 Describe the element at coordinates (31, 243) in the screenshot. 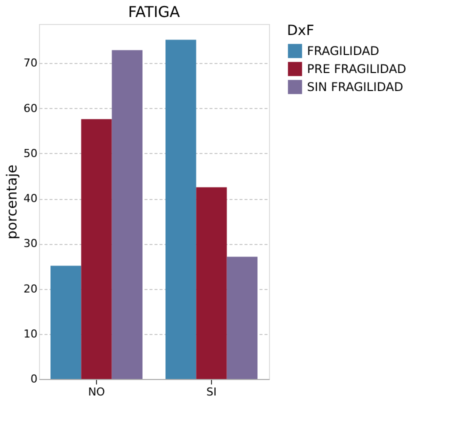

I see `y-tick-label: 30` at that location.